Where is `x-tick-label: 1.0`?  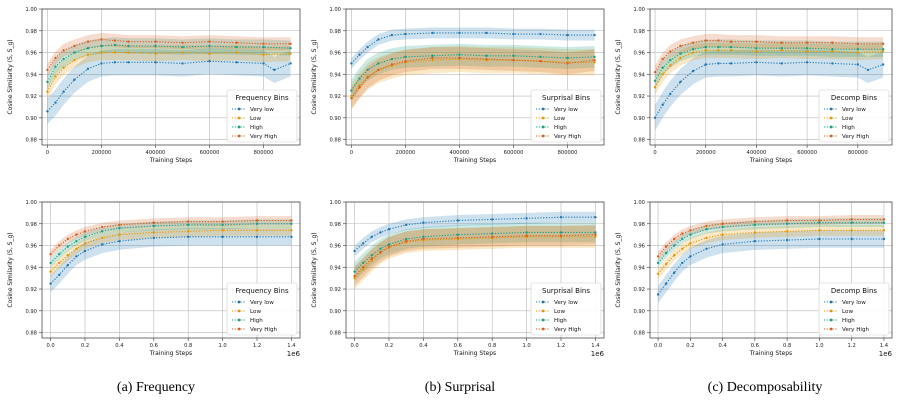 x-tick-label: 1.0 is located at coordinates (819, 346).